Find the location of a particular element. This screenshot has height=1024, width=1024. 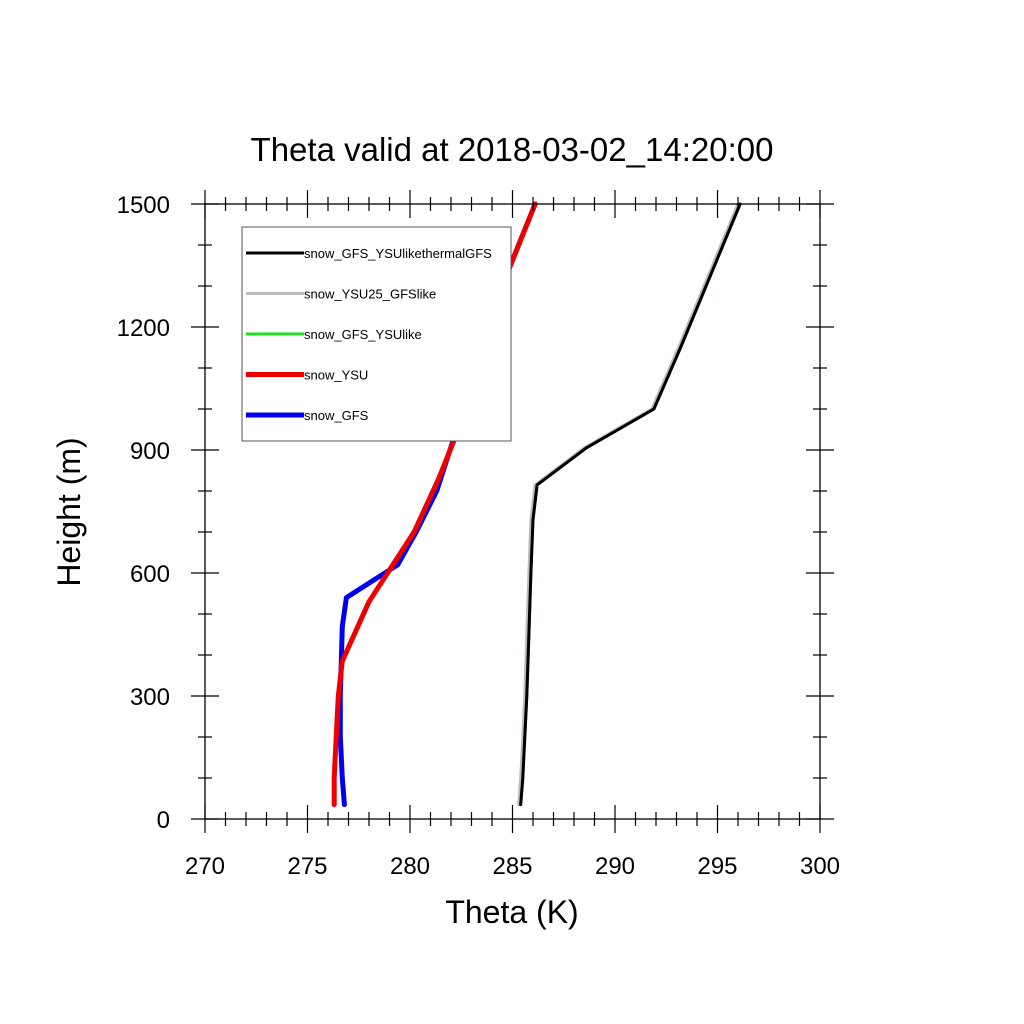

legend-label-snow-gfs-ysulike: snow_GFS_YSUlike is located at coordinates (363, 334).